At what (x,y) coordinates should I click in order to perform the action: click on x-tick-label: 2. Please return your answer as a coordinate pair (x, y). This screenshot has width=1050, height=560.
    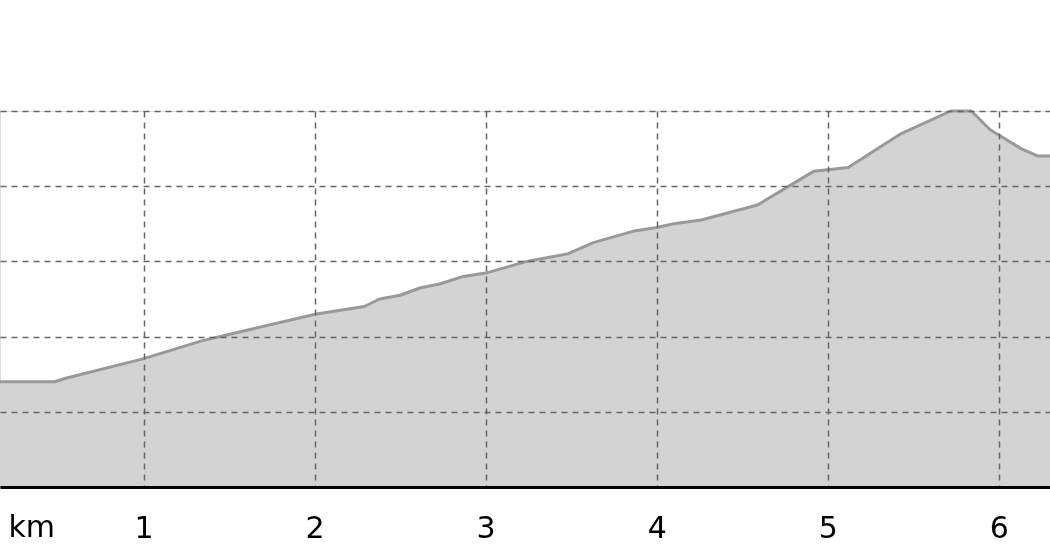
    Looking at the image, I should click on (315, 527).